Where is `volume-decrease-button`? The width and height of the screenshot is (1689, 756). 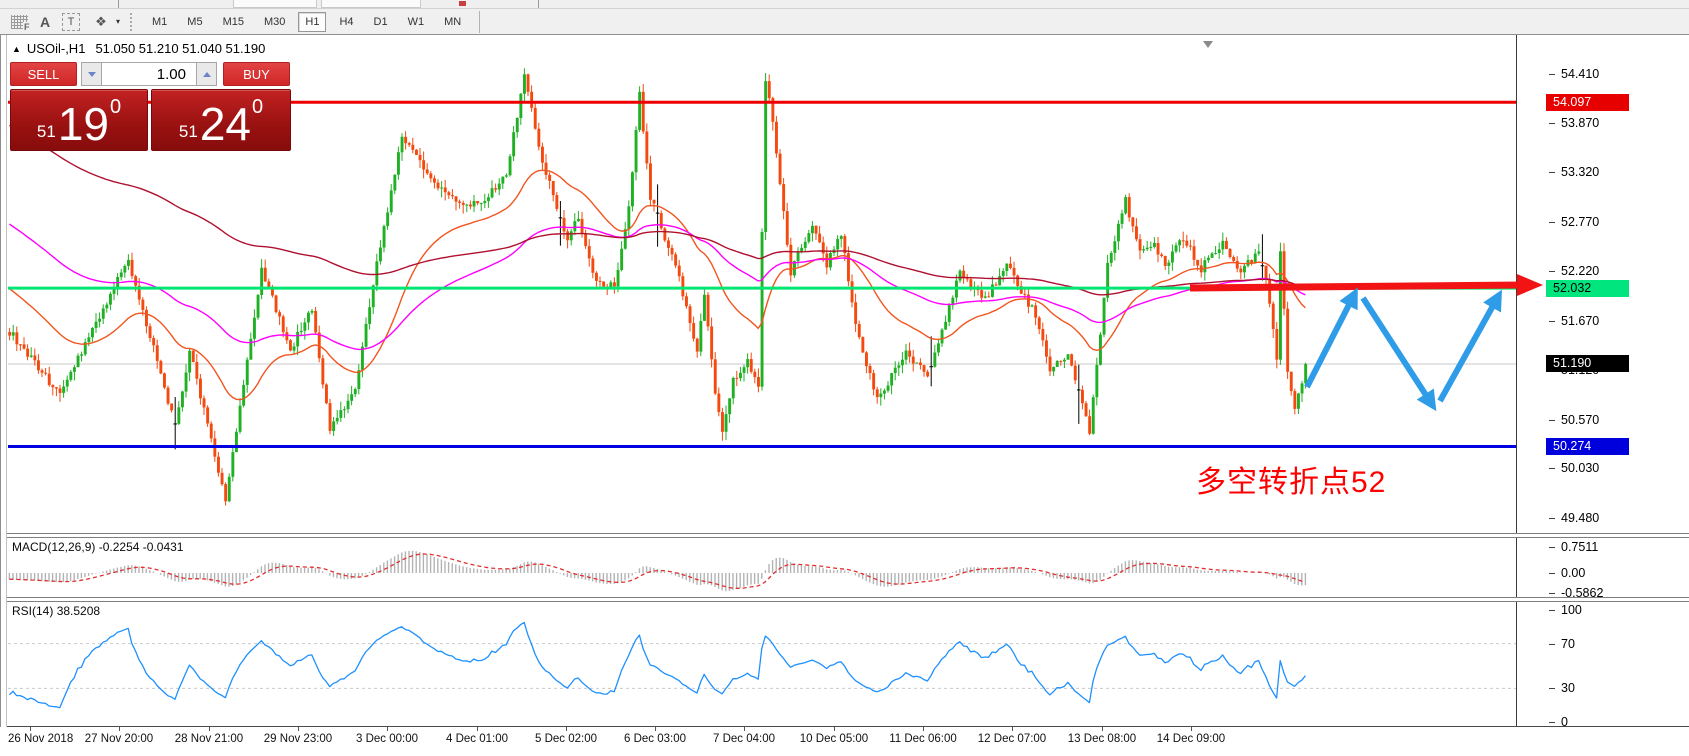 volume-decrease-button is located at coordinates (91, 74).